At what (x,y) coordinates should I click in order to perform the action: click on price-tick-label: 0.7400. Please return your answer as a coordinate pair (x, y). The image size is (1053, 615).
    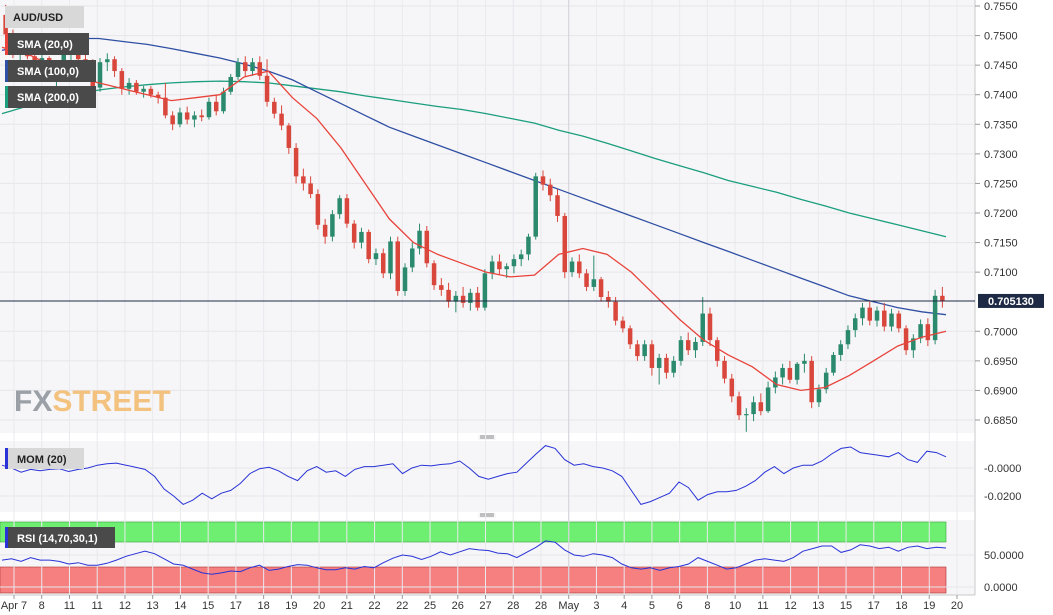
    Looking at the image, I should click on (1001, 96).